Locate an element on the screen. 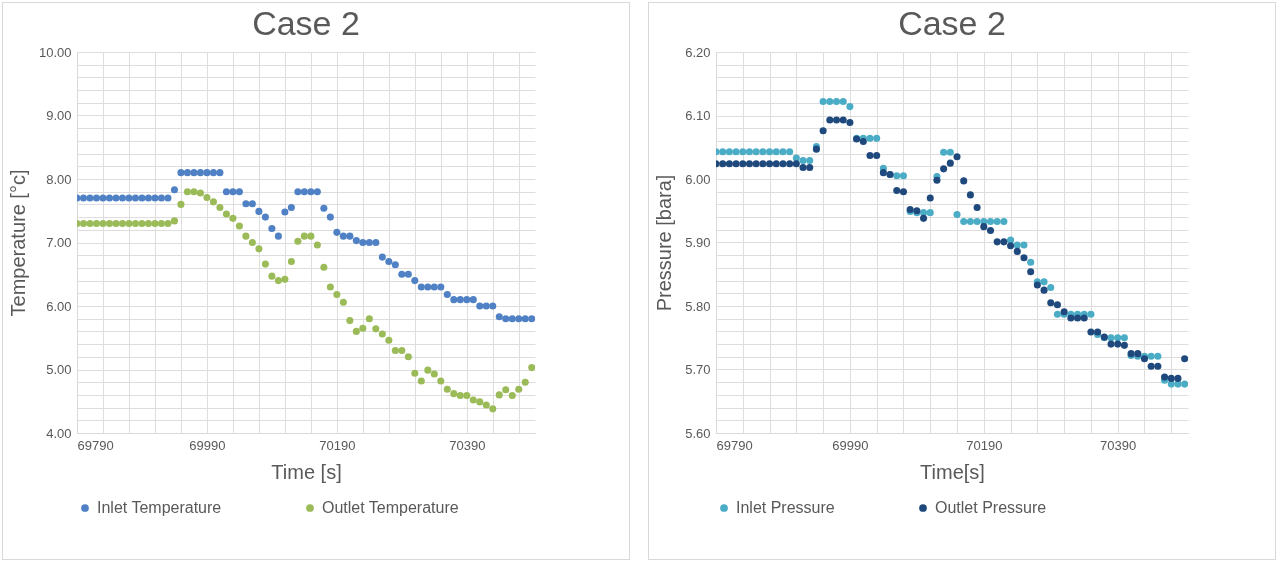  legend-label: Outlet Pressure is located at coordinates (991, 507).